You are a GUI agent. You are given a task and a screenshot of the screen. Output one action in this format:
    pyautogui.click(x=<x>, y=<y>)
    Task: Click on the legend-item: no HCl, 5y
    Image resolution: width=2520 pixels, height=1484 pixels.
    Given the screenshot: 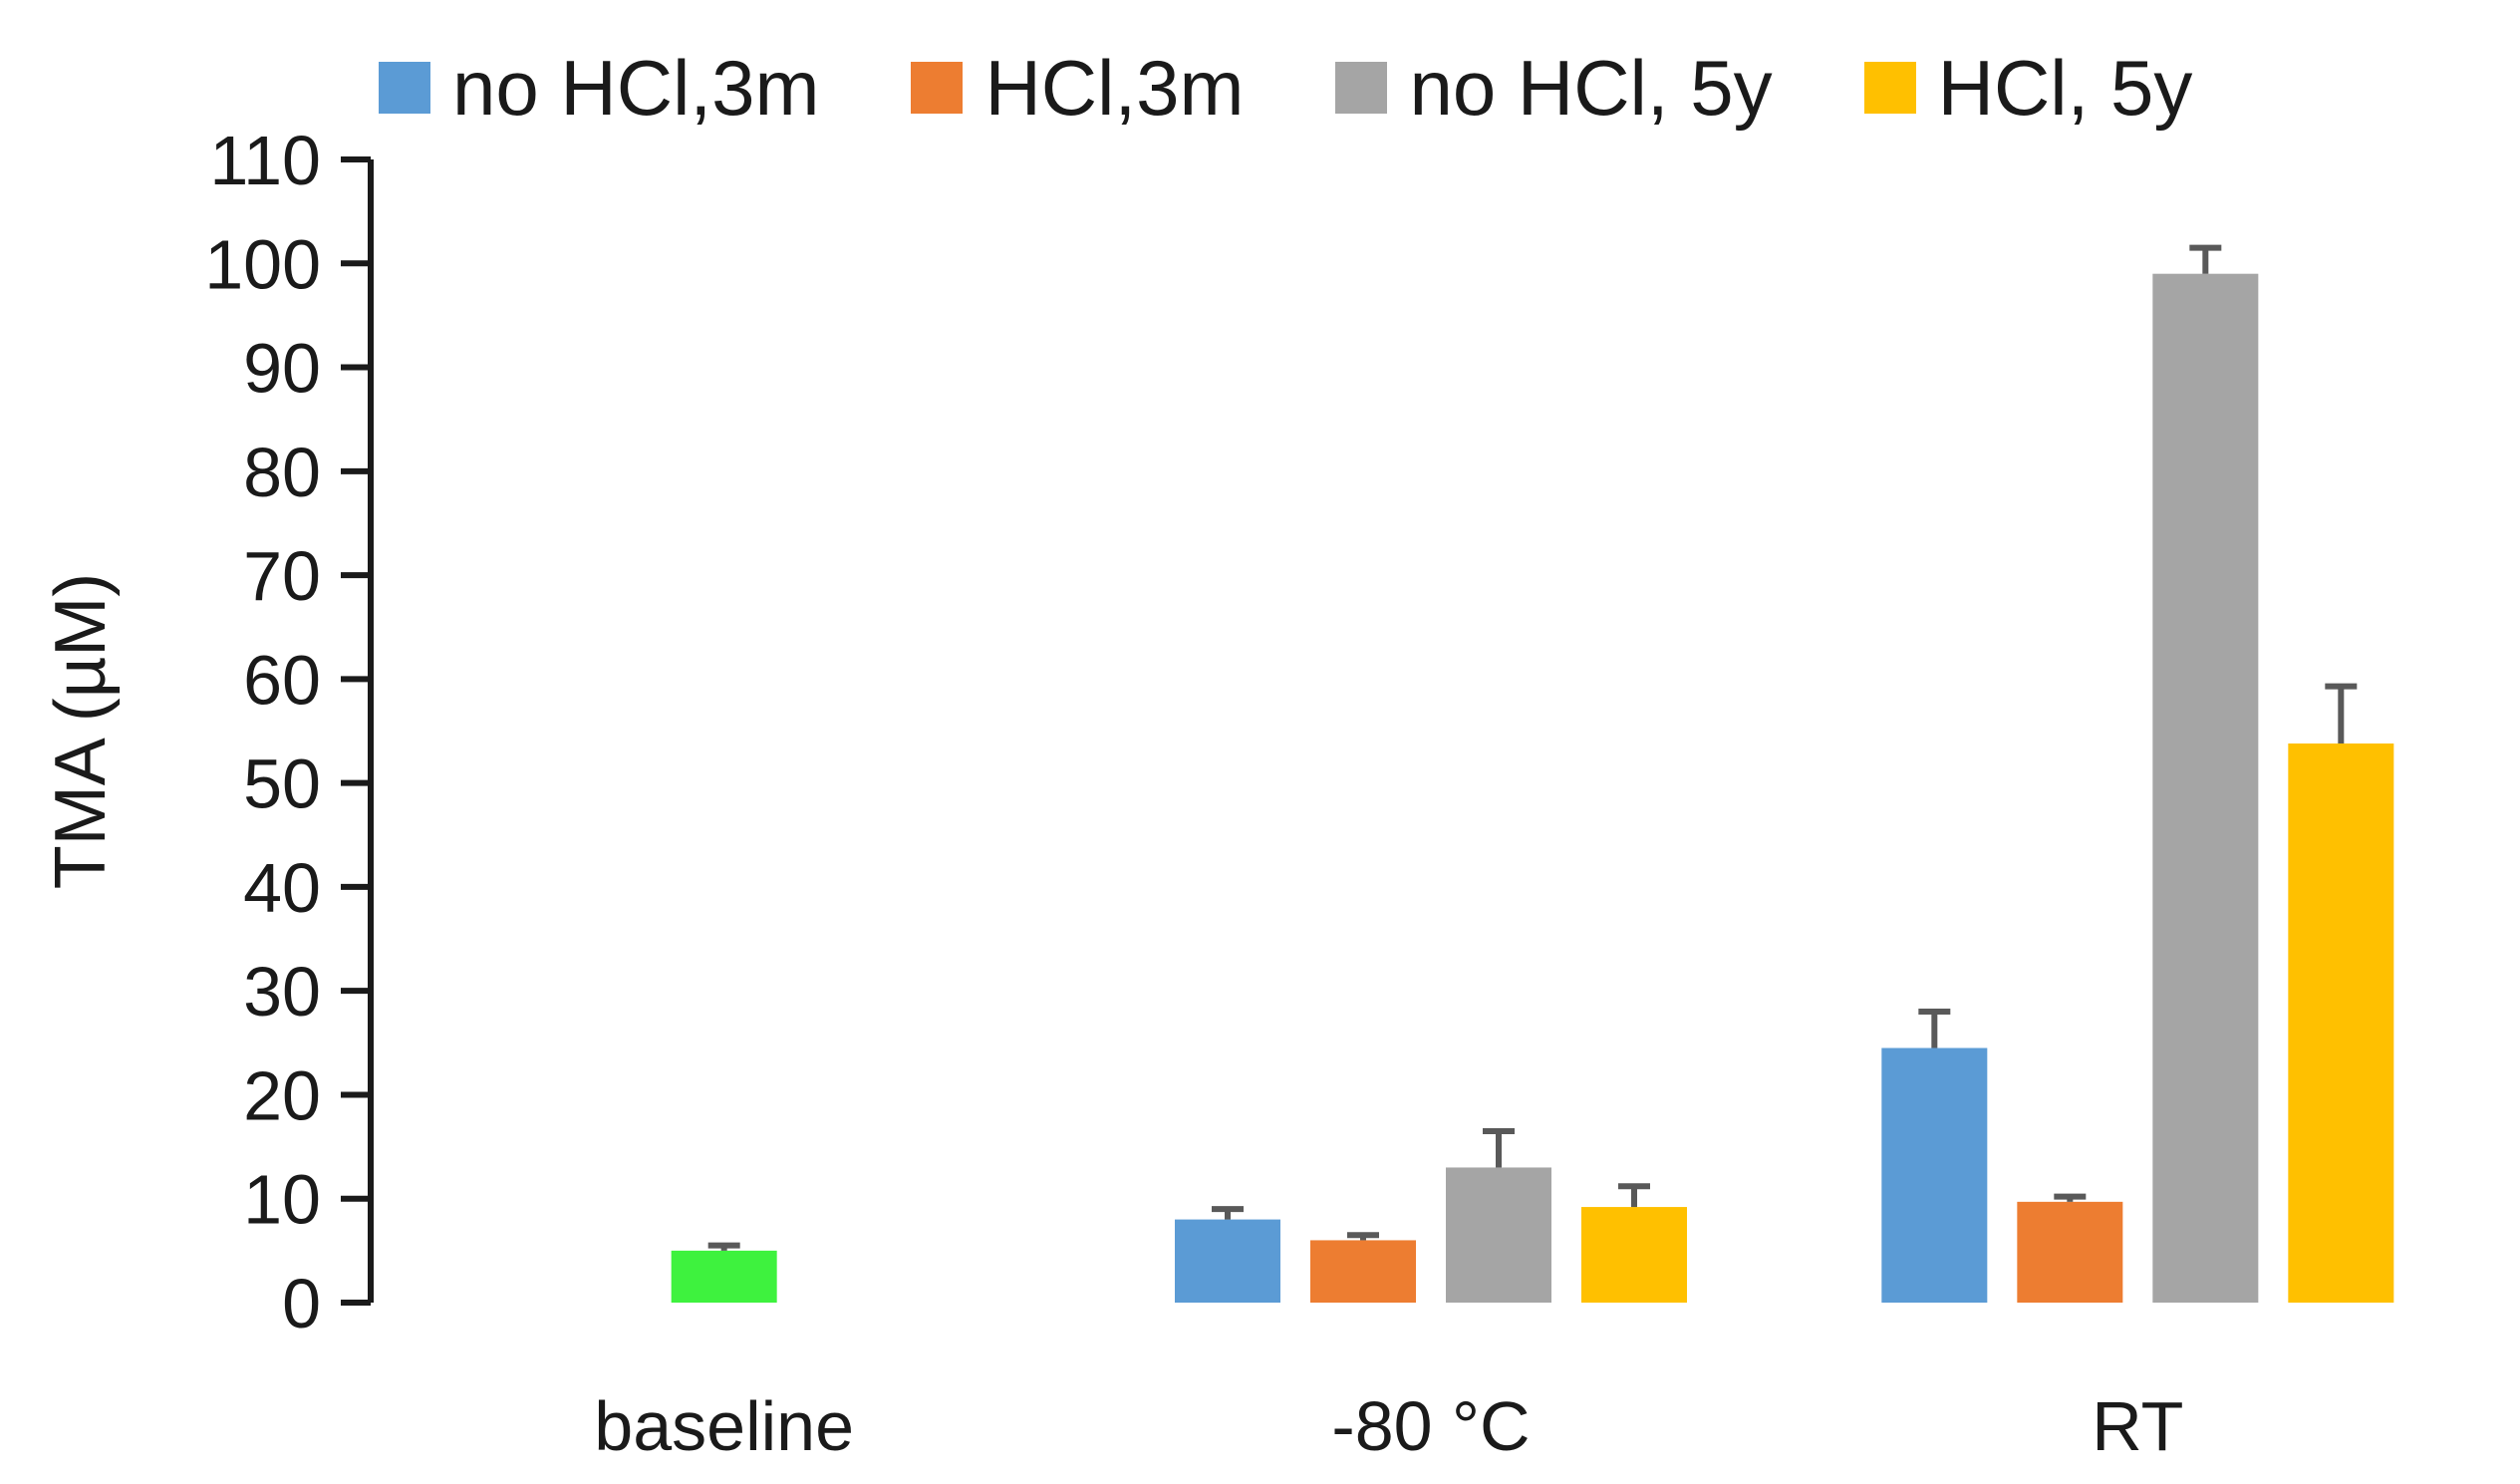 What is the action you would take?
    pyautogui.click(x=1554, y=88)
    